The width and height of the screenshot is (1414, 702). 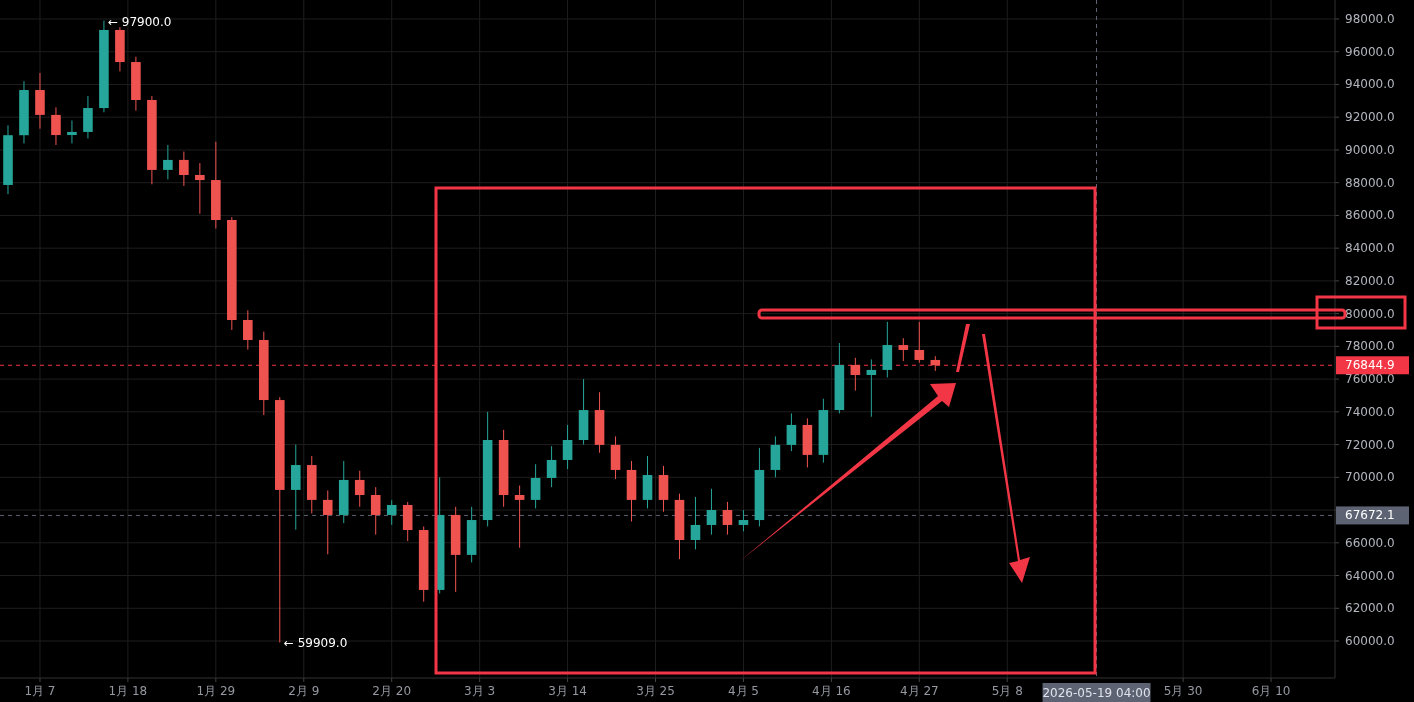 What do you see at coordinates (1370, 365) in the screenshot?
I see `ref-line-label: 76844.9` at bounding box center [1370, 365].